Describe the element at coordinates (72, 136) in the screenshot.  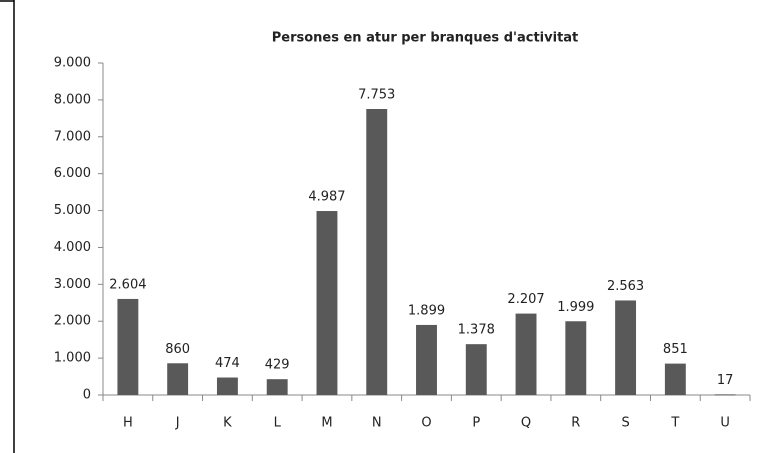
I see `y-tick-label: 7.000` at that location.